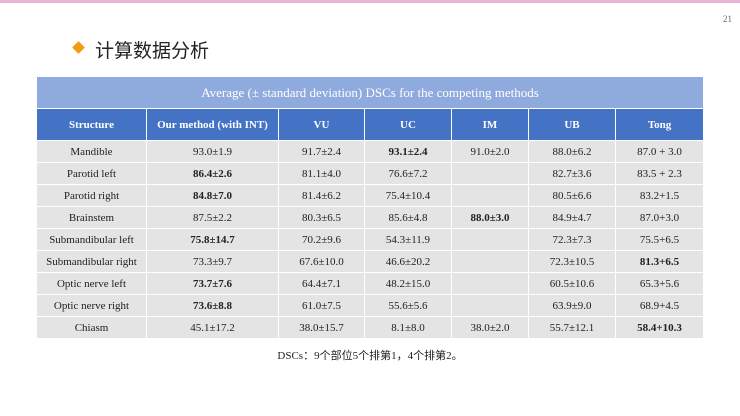 This screenshot has width=740, height=416. I want to click on table-cell: 48.2±15.0, so click(408, 283).